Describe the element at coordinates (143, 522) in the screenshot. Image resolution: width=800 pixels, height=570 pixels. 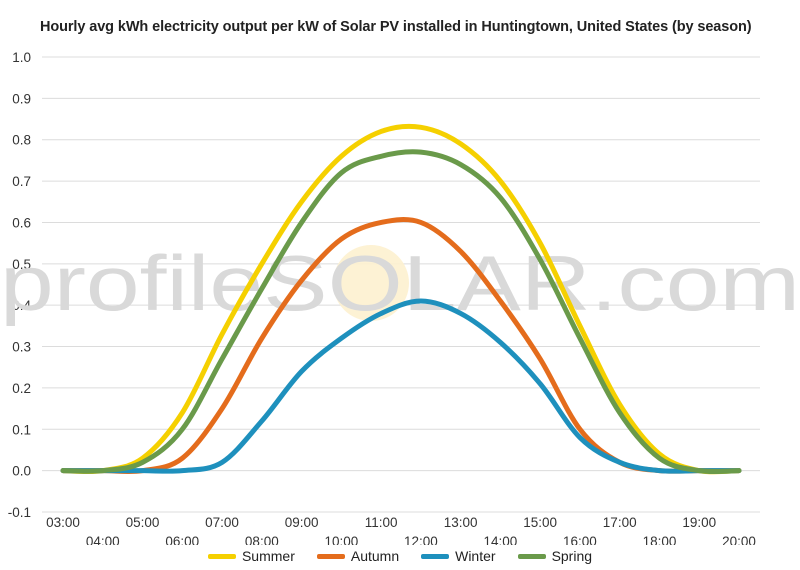
I see `x-tick-label: 05:00` at that location.